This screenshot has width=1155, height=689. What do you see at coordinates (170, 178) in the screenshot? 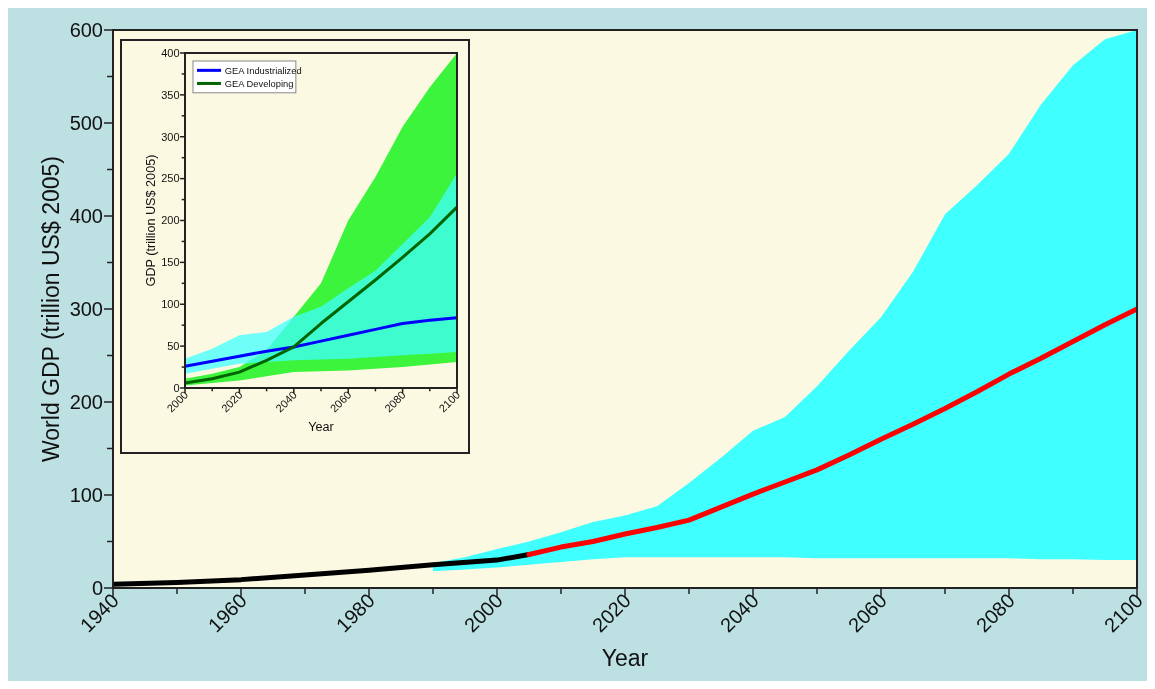
I see `y-tick-label: 250` at bounding box center [170, 178].